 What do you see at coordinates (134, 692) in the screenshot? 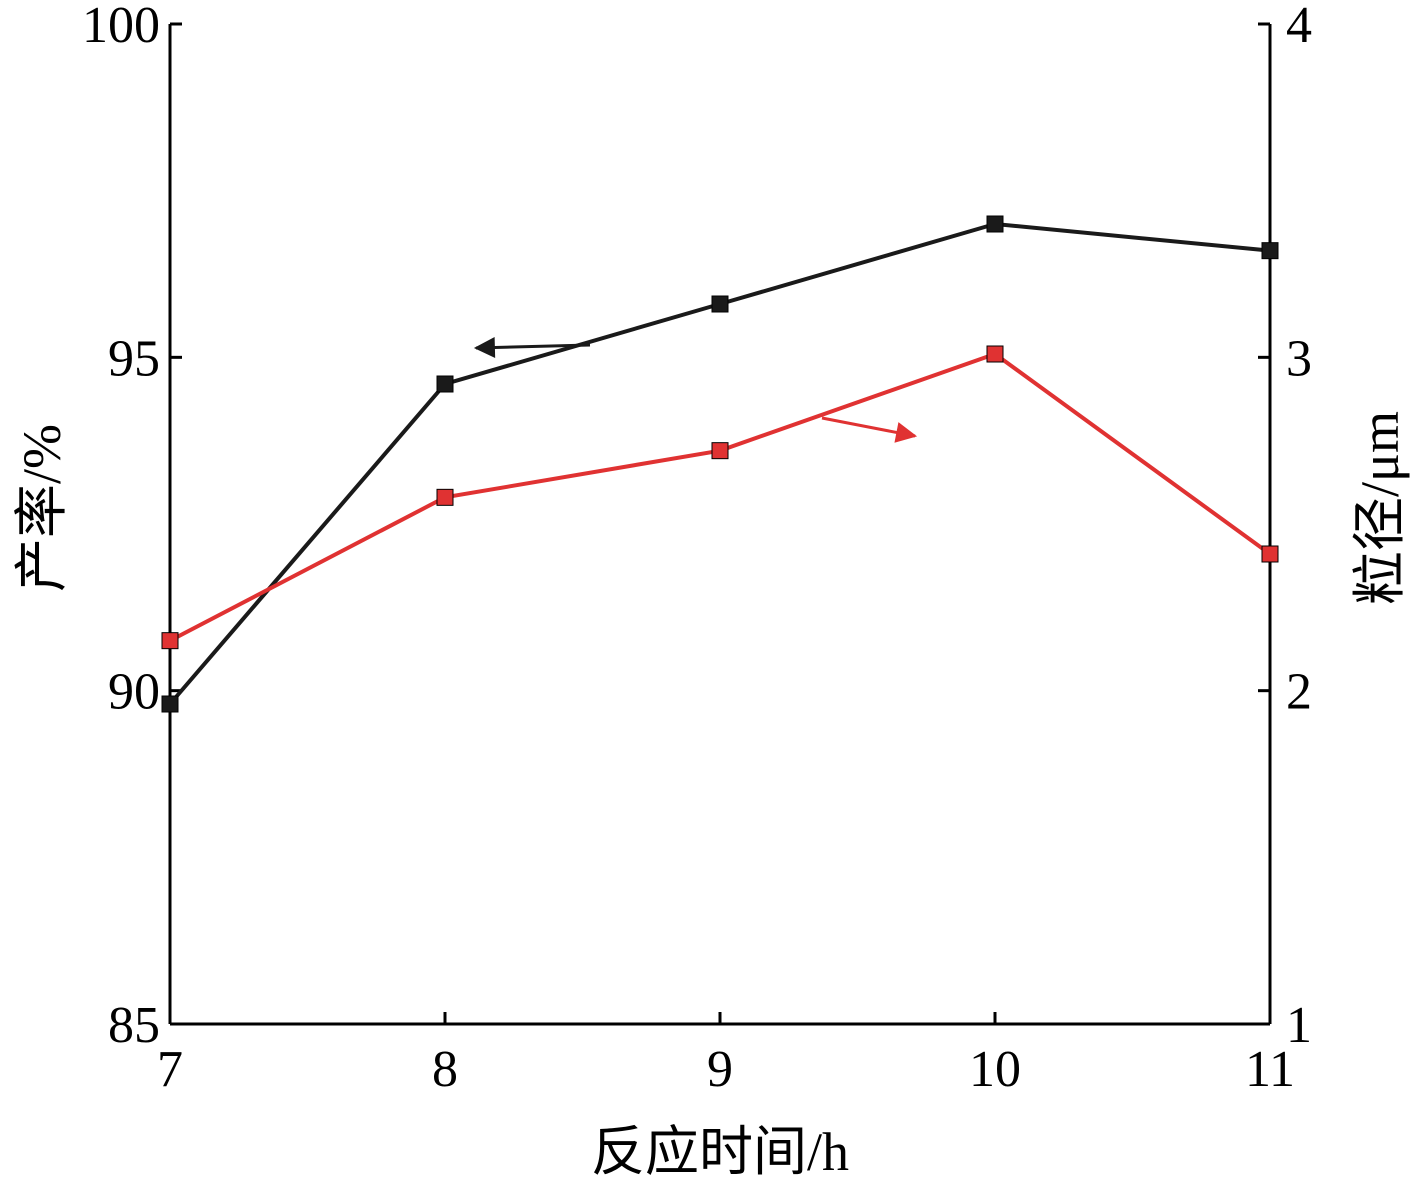
I see `left-y-tick-label: 90` at bounding box center [134, 692].